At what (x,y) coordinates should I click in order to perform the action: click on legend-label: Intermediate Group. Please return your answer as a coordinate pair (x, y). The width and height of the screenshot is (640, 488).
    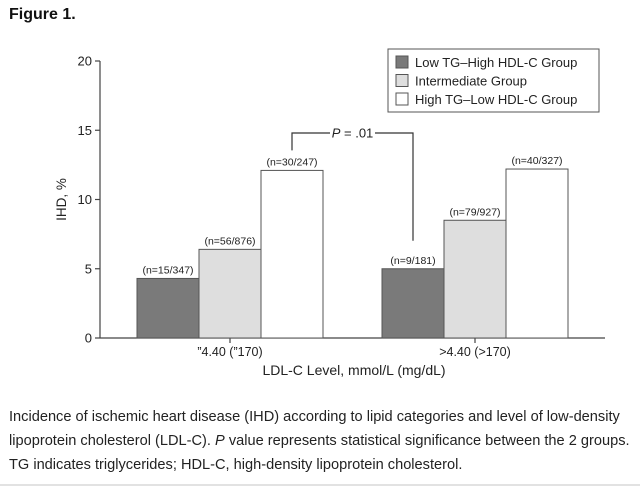
    Looking at the image, I should click on (471, 81).